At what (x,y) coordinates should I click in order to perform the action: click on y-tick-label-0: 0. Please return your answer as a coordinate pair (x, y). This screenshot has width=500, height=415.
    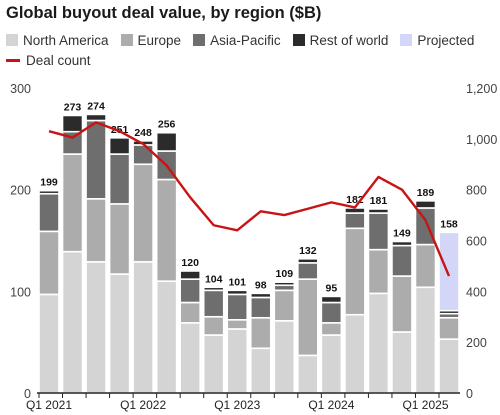
    Looking at the image, I should click on (27, 394).